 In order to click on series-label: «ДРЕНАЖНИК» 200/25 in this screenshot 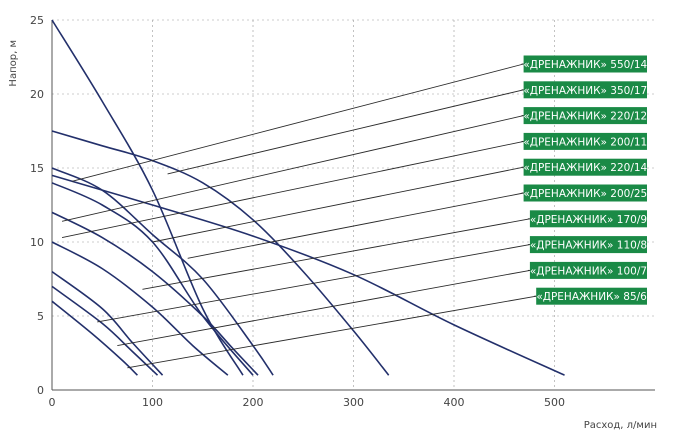, I will do `click(585, 194)`.